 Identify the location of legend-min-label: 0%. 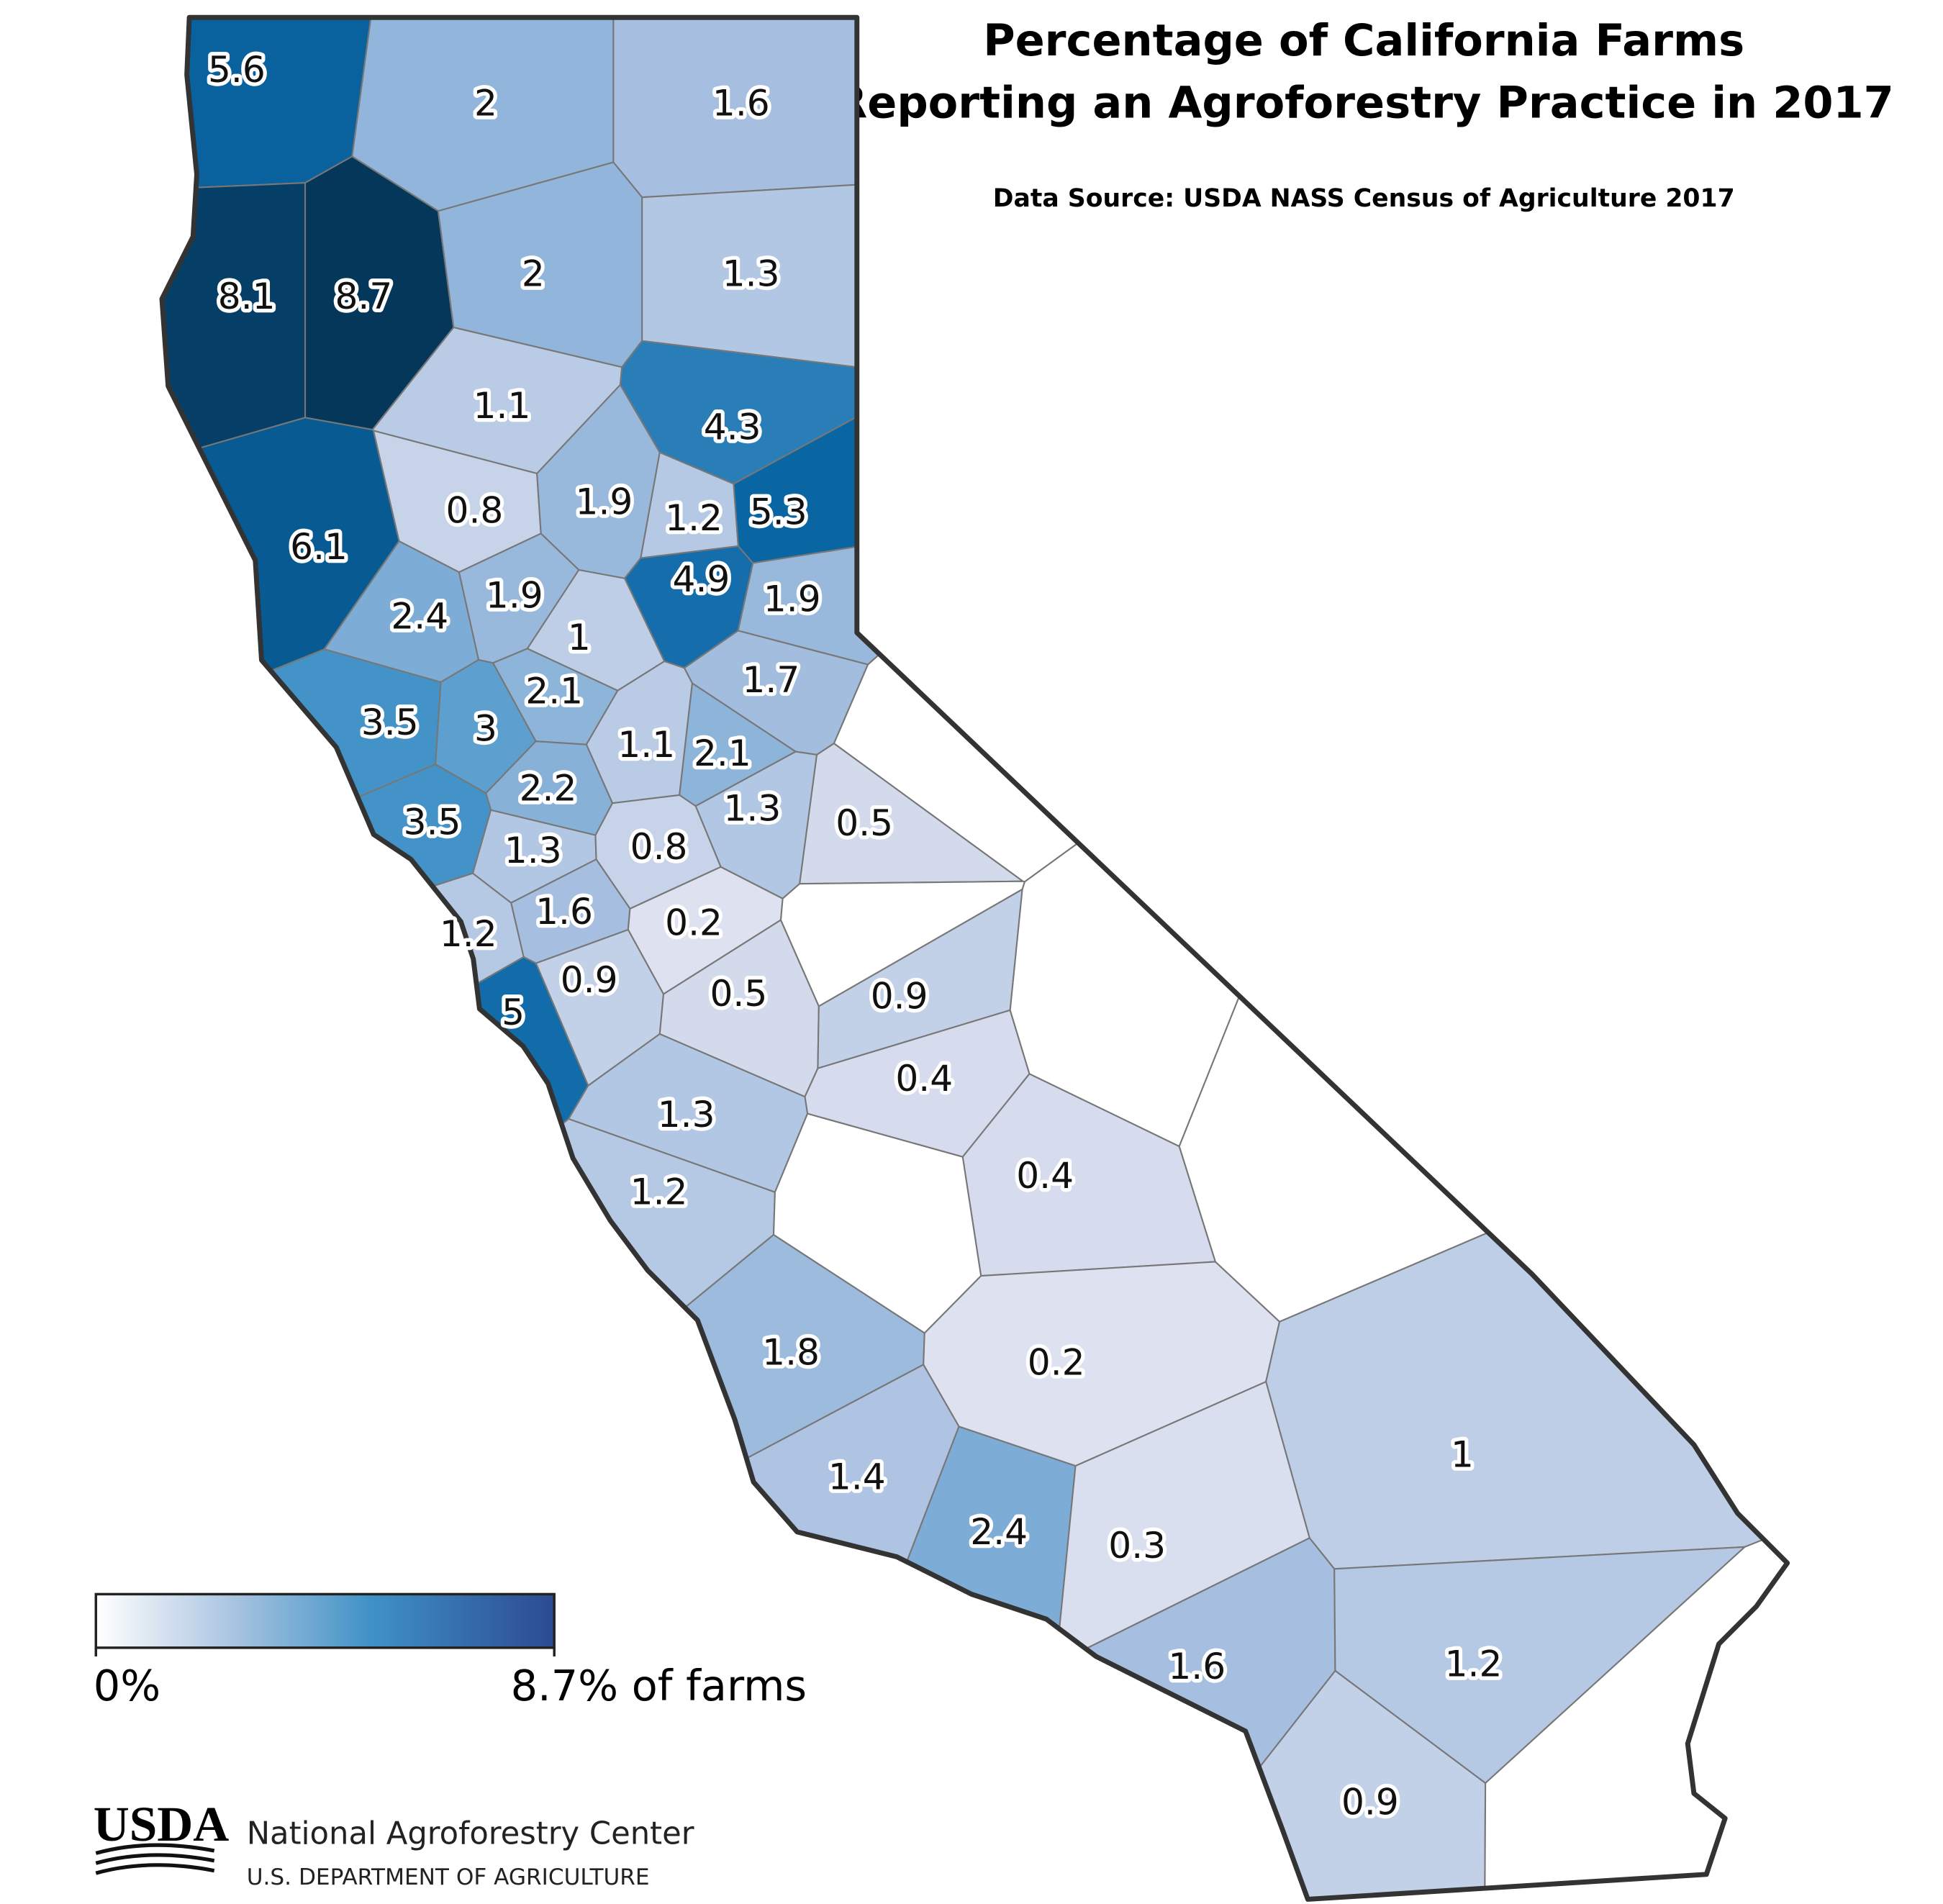
(127, 1685).